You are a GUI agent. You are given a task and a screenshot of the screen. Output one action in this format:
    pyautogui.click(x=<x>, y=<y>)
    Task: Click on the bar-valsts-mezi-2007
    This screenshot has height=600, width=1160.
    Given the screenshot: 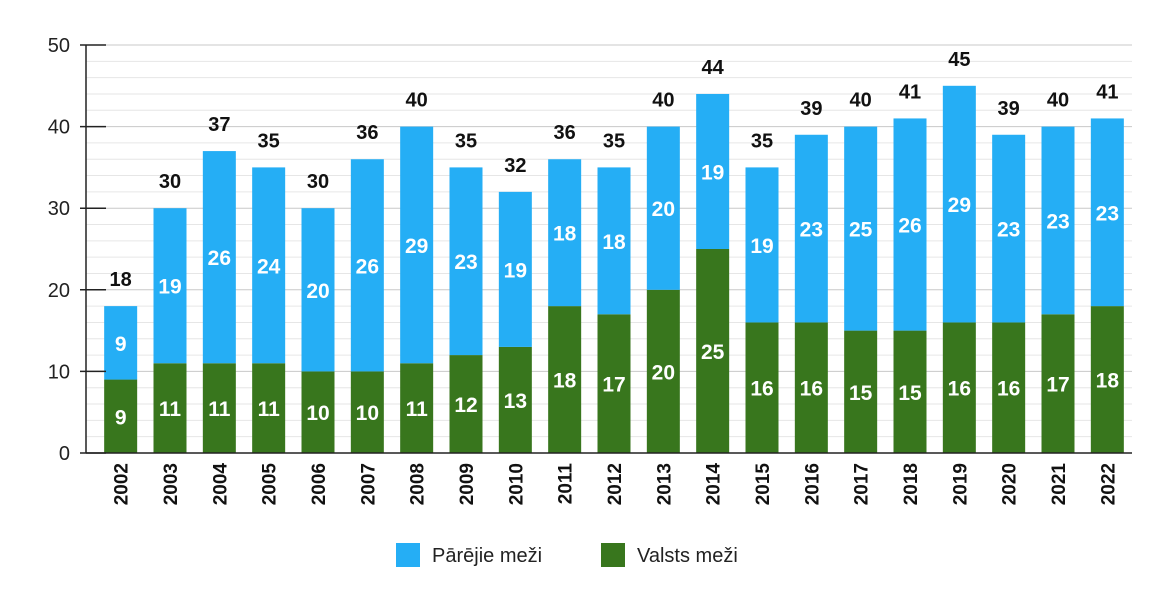 What is the action you would take?
    pyautogui.click(x=367, y=412)
    